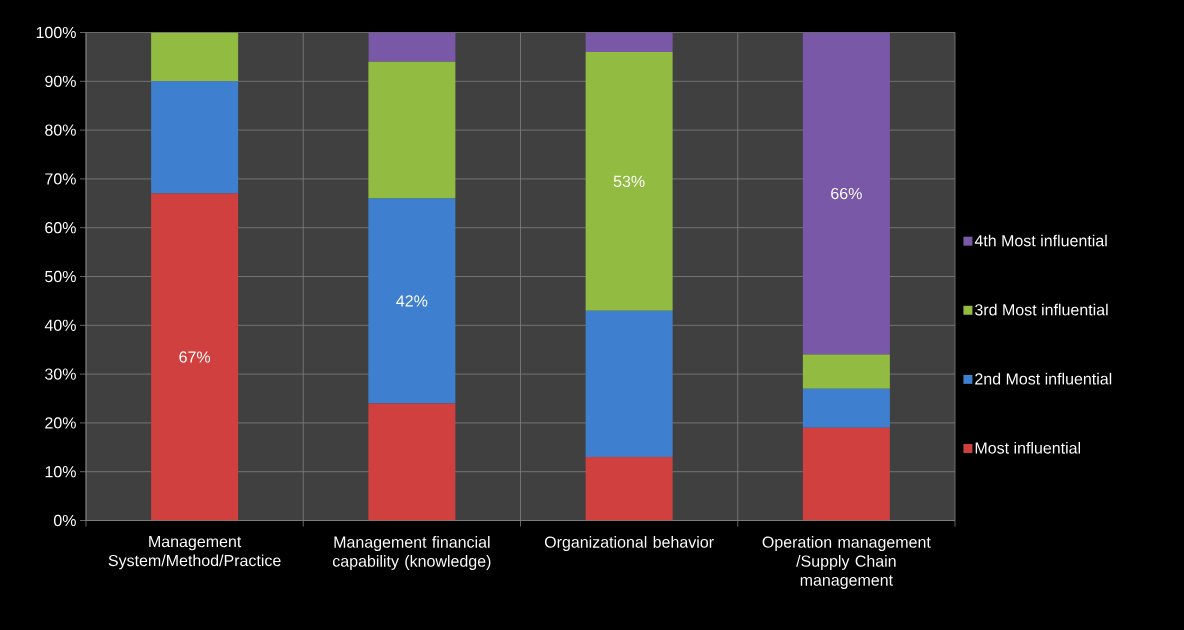 The image size is (1184, 630). Describe the element at coordinates (60, 228) in the screenshot. I see `y-tick-label: 60%` at that location.